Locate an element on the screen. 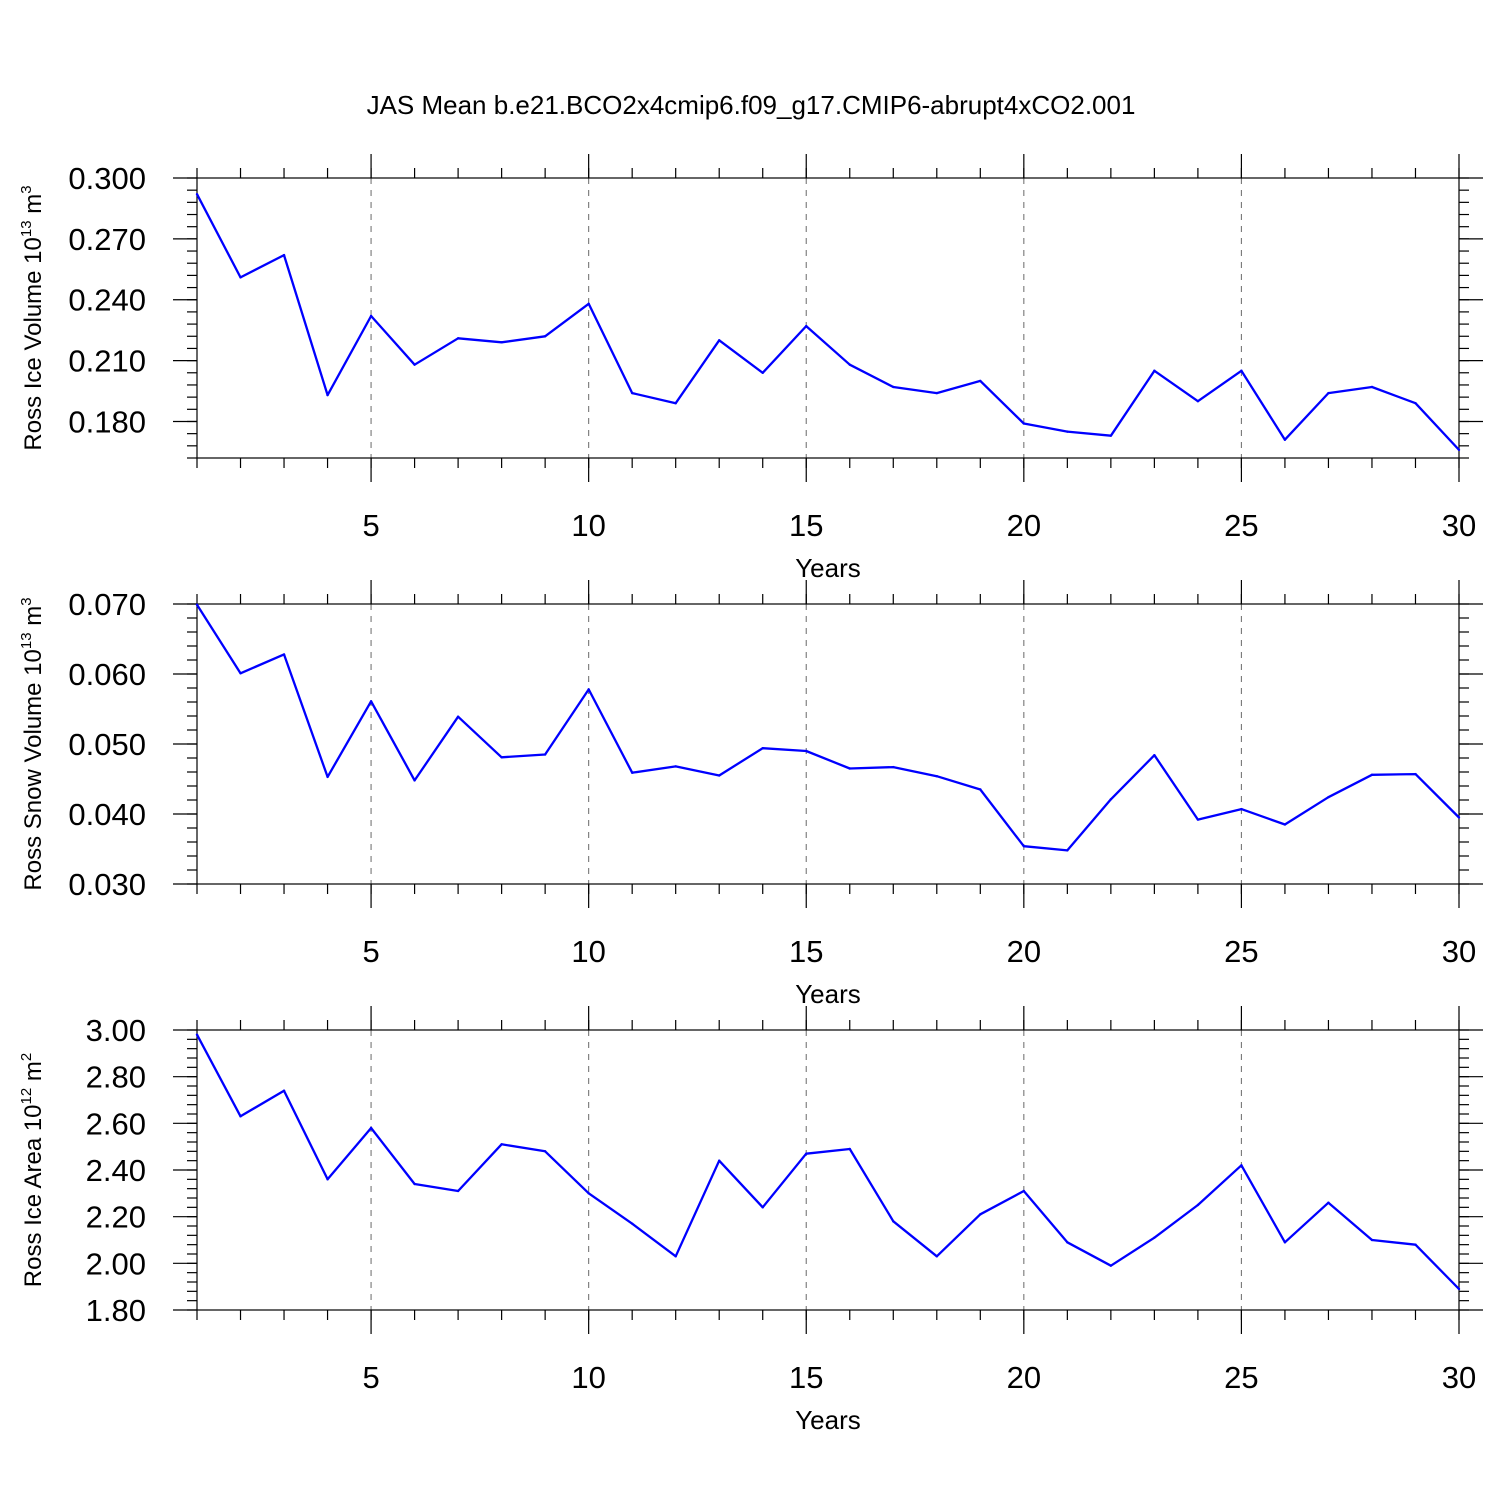 This screenshot has height=1500, width=1500. y-tick-label: 3.00 is located at coordinates (116, 1030).